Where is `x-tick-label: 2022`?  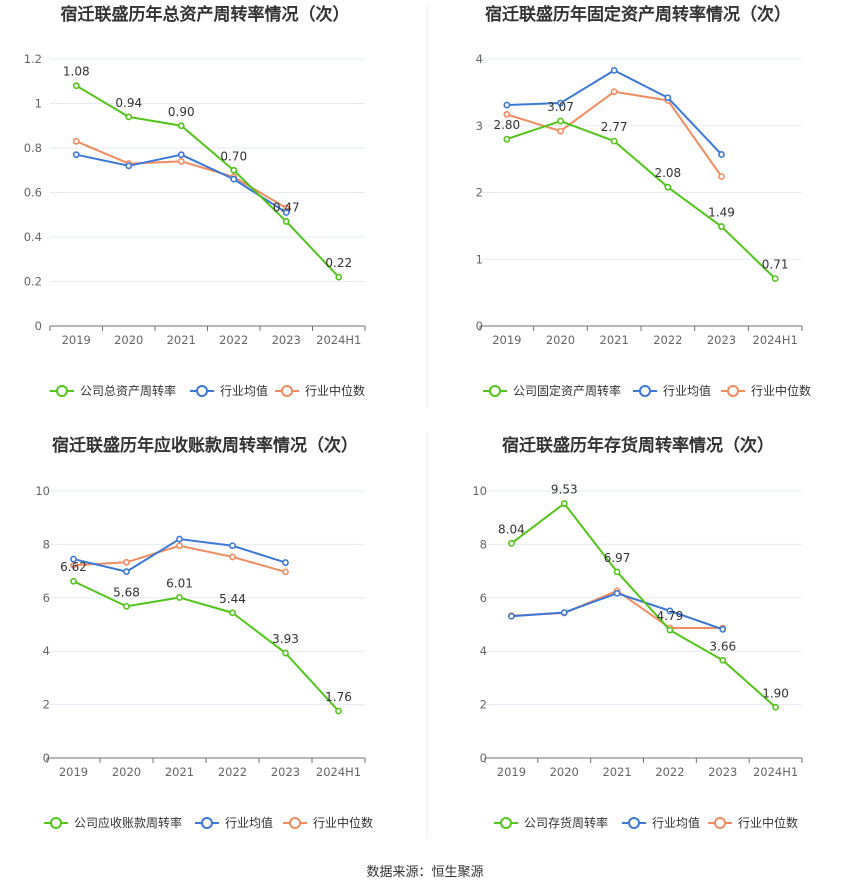 x-tick-label: 2022 is located at coordinates (669, 772).